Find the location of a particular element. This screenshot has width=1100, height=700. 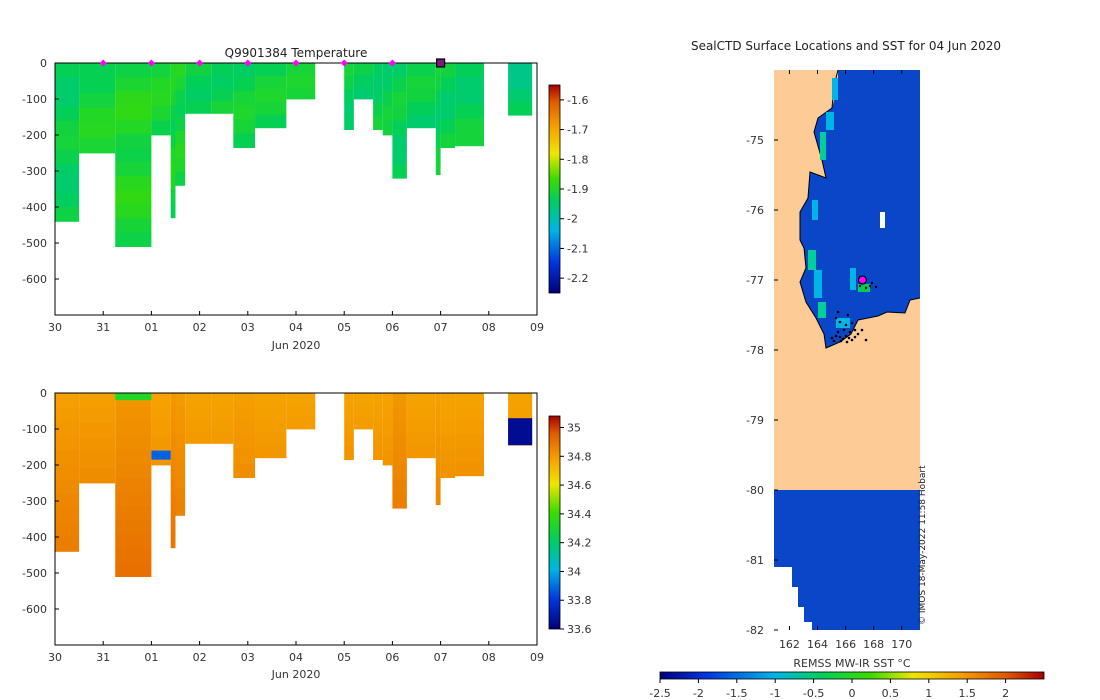

current-location-dot is located at coordinates (862, 280).